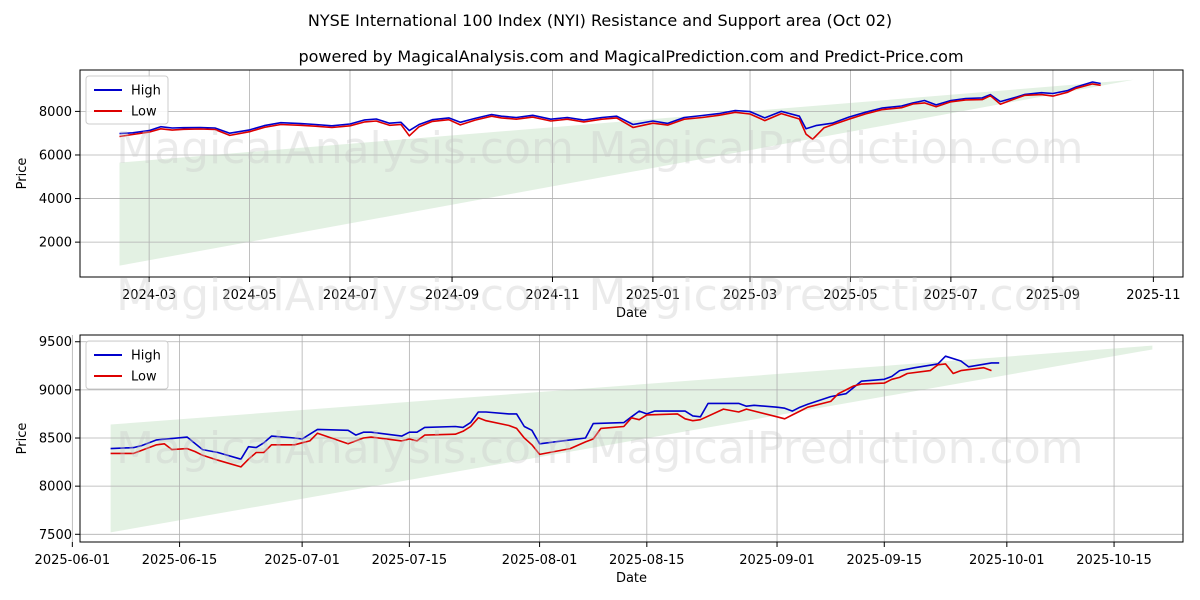 The image size is (1200, 600). I want to click on x-tick-label: 2024-09, so click(452, 295).